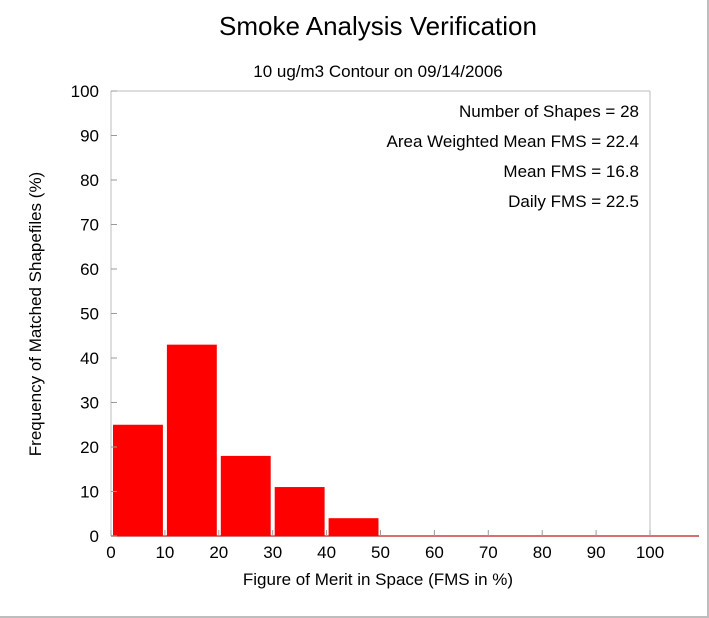  Describe the element at coordinates (380, 552) in the screenshot. I see `x-tick-label: 50` at that location.